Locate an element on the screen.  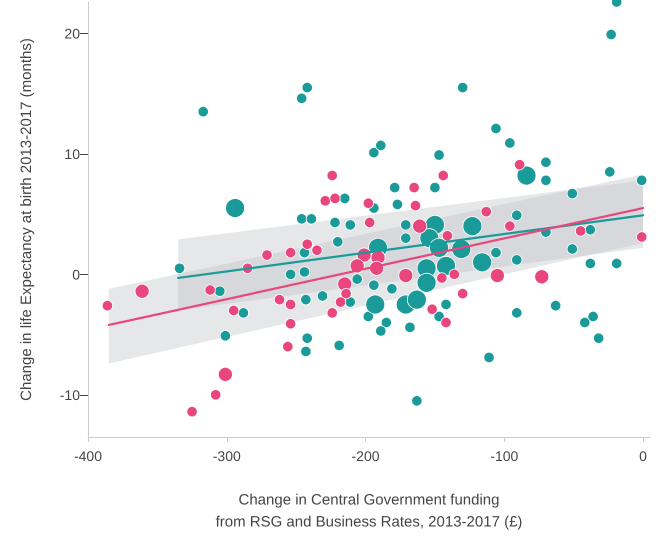
x-tick-label: -400 is located at coordinates (88, 456).